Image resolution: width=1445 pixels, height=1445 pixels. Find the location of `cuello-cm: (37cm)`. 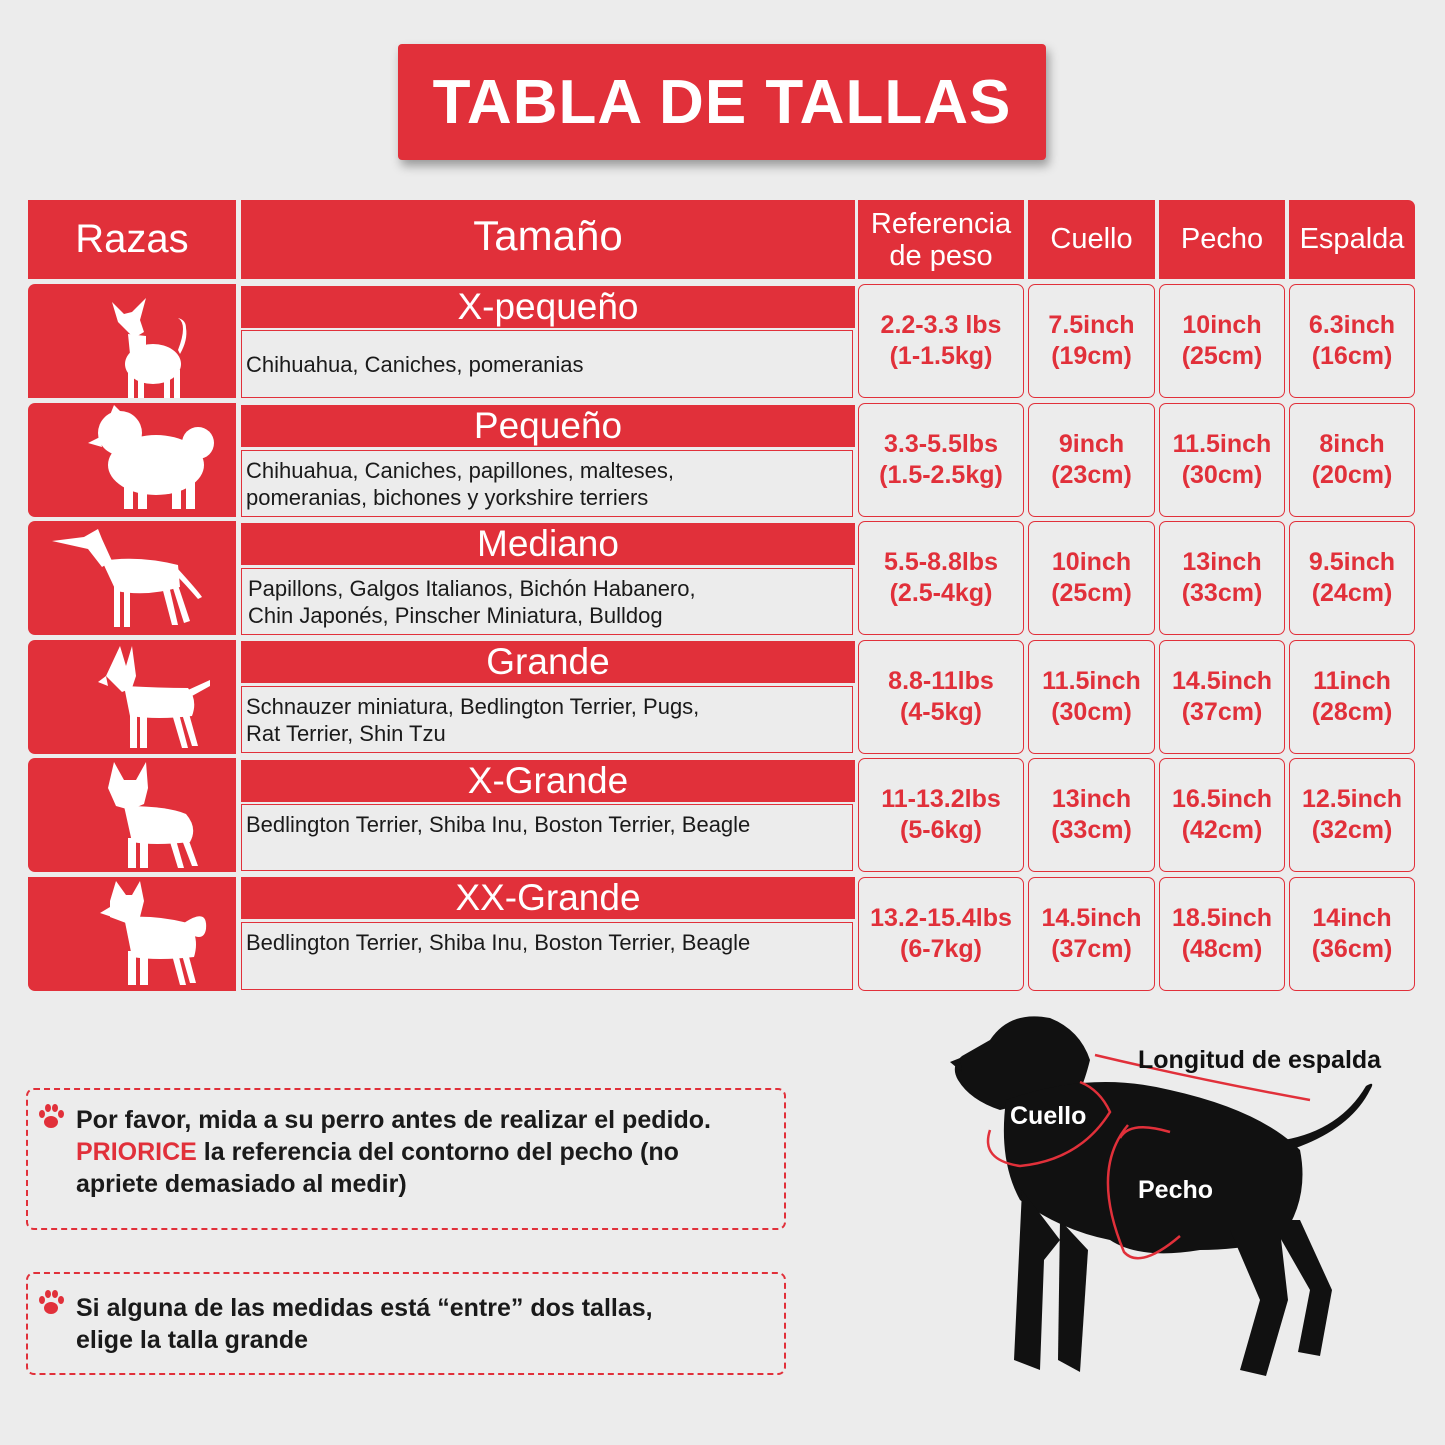

cuello-cm: (37cm) is located at coordinates (1091, 949).